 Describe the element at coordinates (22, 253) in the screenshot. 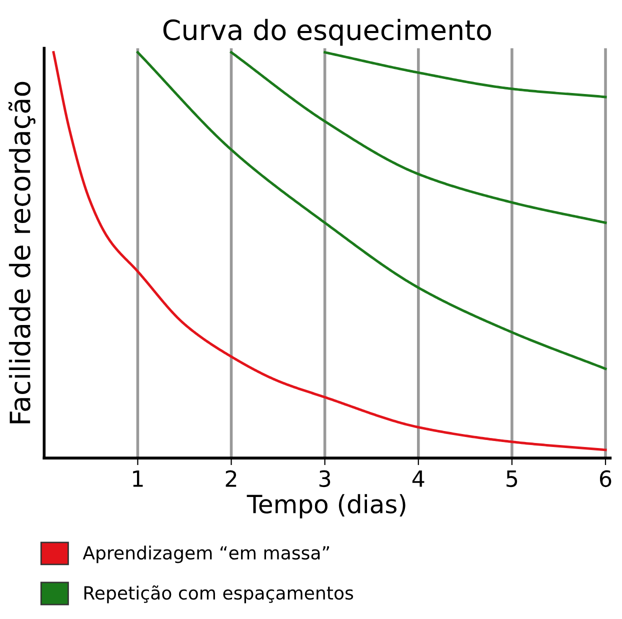

I see `y-axis-title: Facilidade de recordação` at that location.